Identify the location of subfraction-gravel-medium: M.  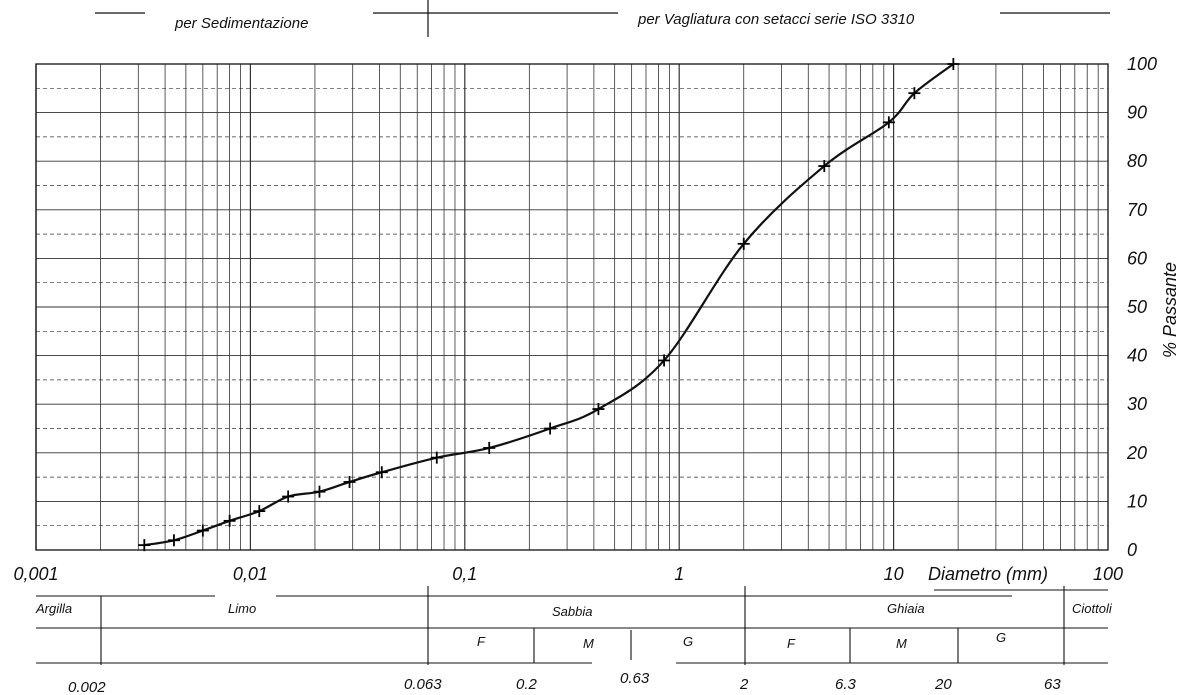
(901, 643).